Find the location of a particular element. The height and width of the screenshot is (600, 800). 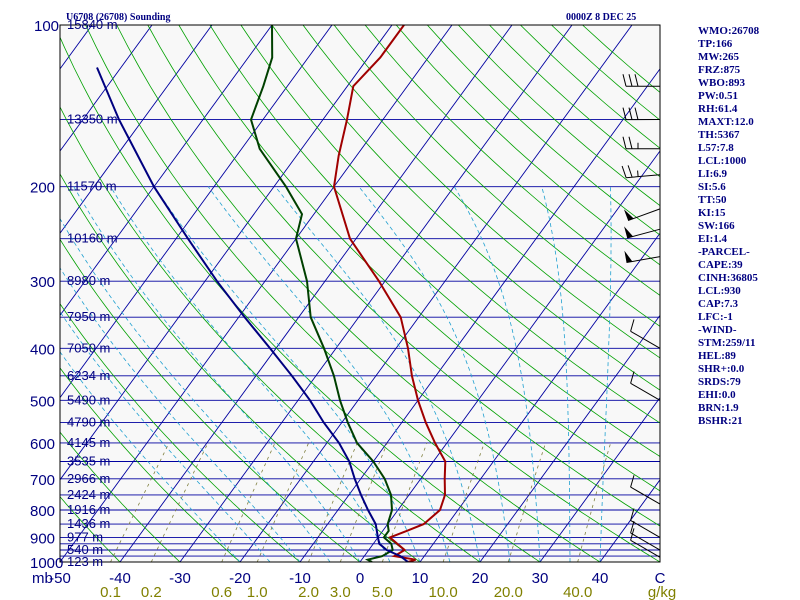

stat-line: SI:5.6 is located at coordinates (712, 187).